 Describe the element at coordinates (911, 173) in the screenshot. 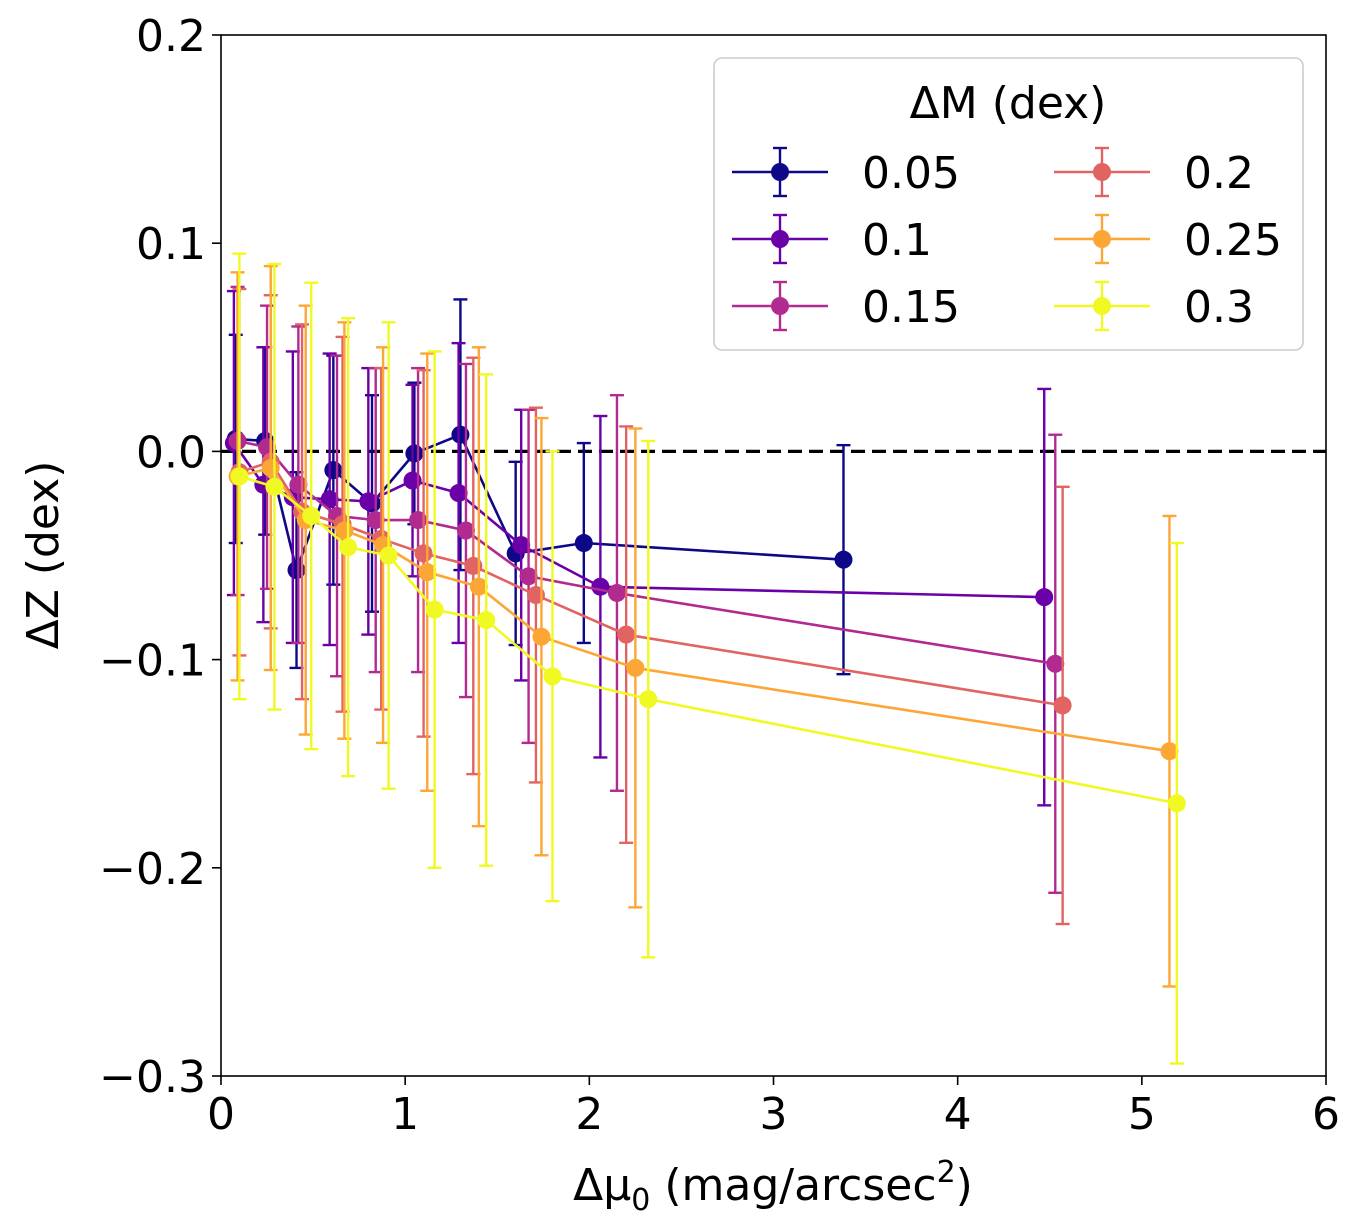

I see `legend-label: 0.05` at that location.